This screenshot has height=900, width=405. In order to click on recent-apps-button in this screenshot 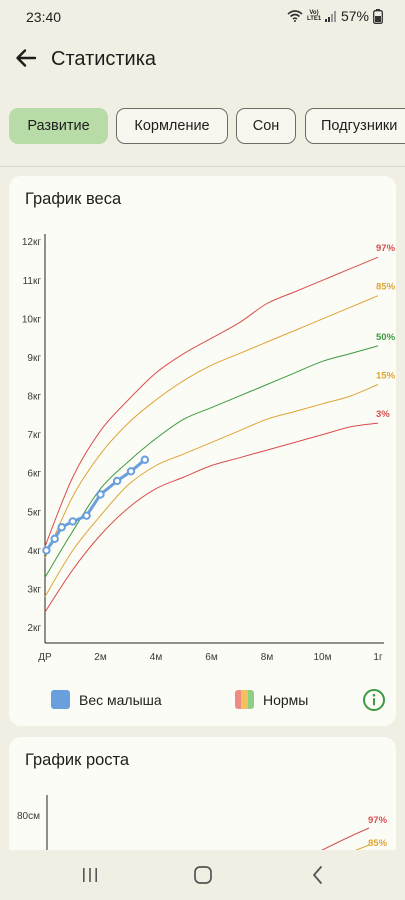, I will do `click(90, 875)`.